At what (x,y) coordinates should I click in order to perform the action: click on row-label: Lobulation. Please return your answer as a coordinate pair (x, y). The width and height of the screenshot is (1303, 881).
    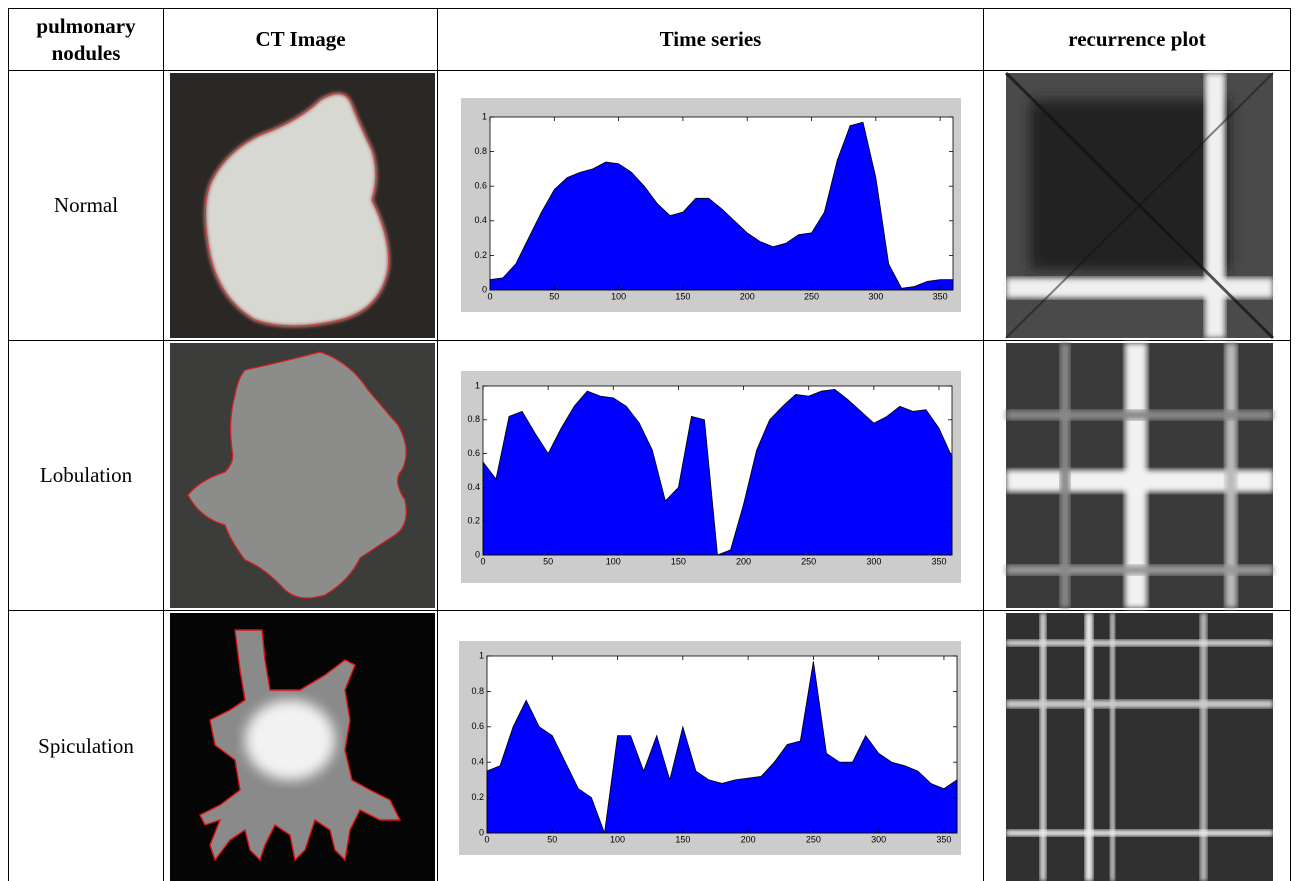
    Looking at the image, I should click on (86, 475).